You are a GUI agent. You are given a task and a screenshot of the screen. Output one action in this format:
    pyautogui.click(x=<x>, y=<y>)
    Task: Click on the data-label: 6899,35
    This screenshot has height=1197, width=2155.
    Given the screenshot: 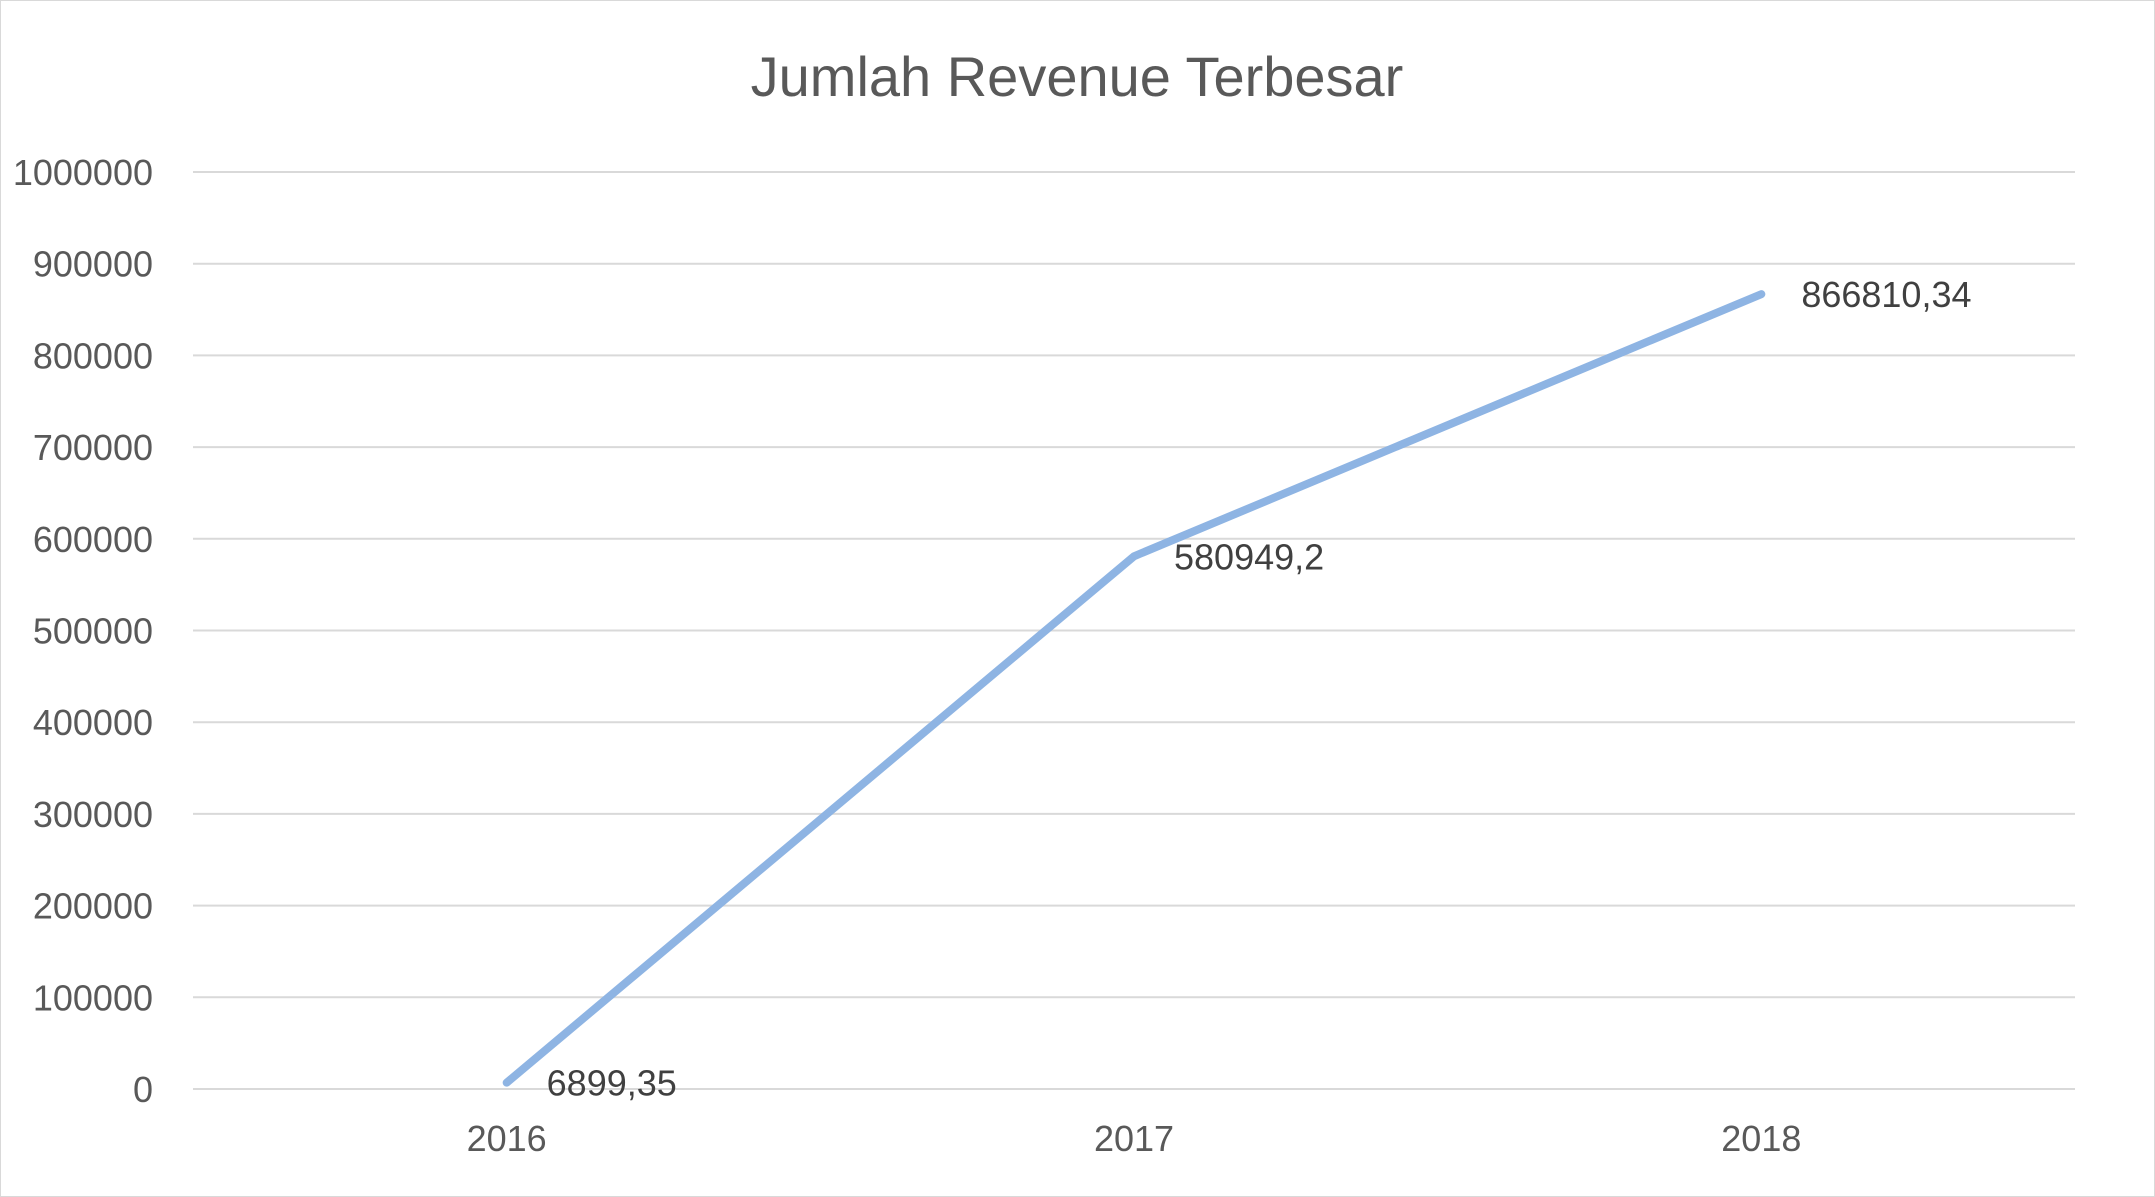 What is the action you would take?
    pyautogui.click(x=612, y=1083)
    